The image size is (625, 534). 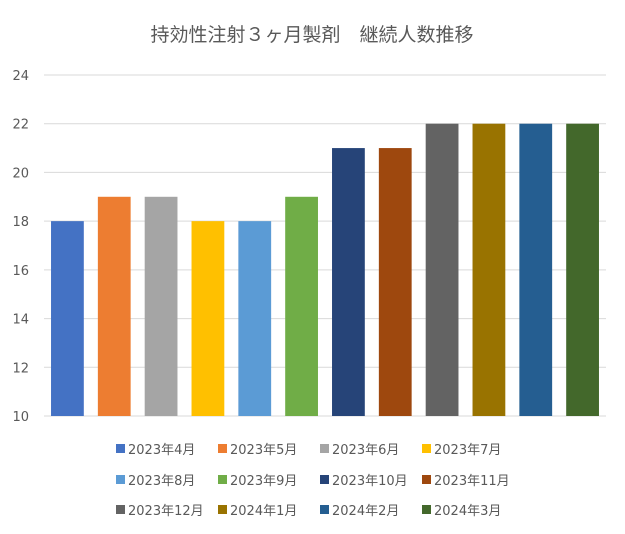 What do you see at coordinates (20, 222) in the screenshot?
I see `y-tick-label: 18` at bounding box center [20, 222].